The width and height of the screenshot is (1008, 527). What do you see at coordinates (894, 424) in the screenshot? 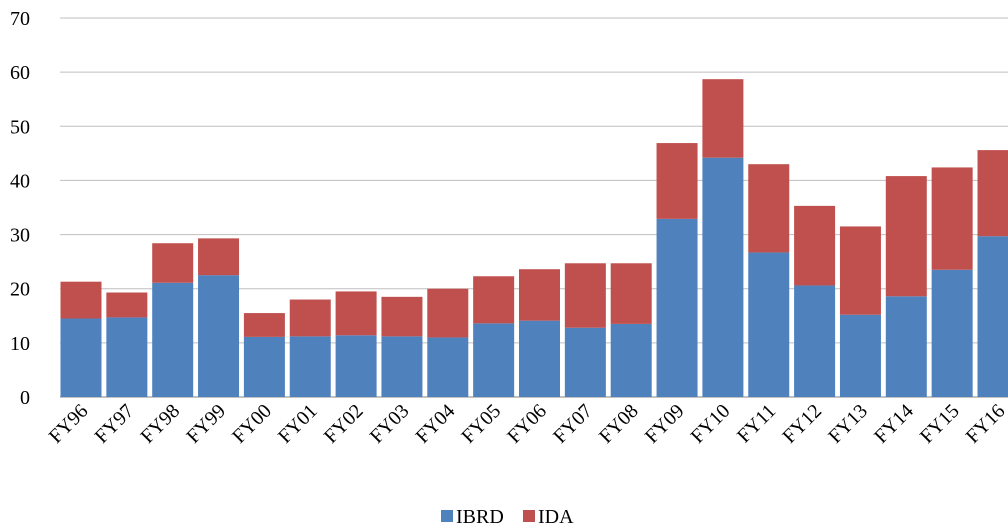
I see `x-tick-label: FY14` at bounding box center [894, 424].